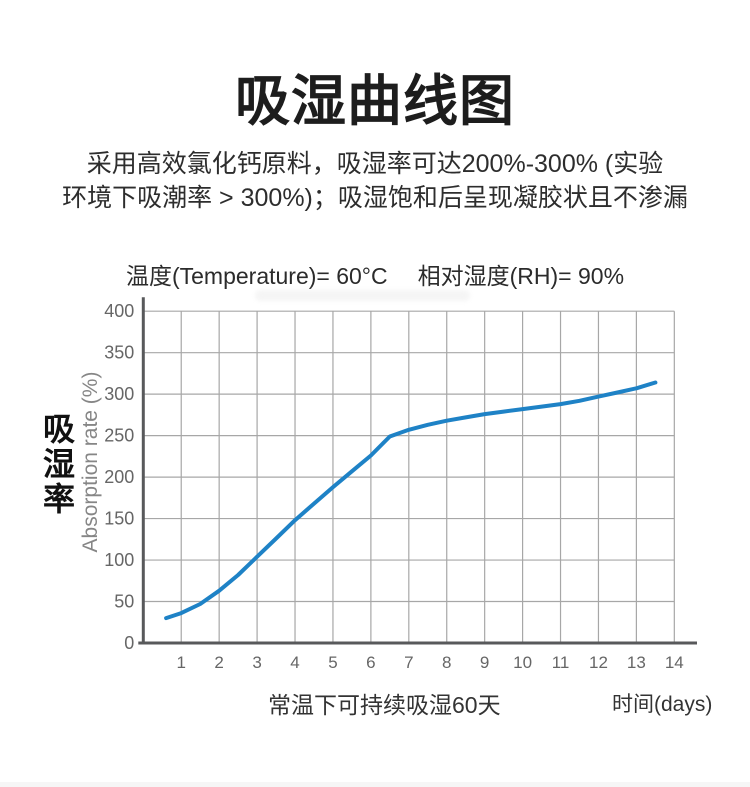 The width and height of the screenshot is (750, 787). Describe the element at coordinates (375, 164) in the screenshot. I see `subtitle-line-1: 采用高效氯化钙原料，吸湿率可达200%-300% (实验` at that location.